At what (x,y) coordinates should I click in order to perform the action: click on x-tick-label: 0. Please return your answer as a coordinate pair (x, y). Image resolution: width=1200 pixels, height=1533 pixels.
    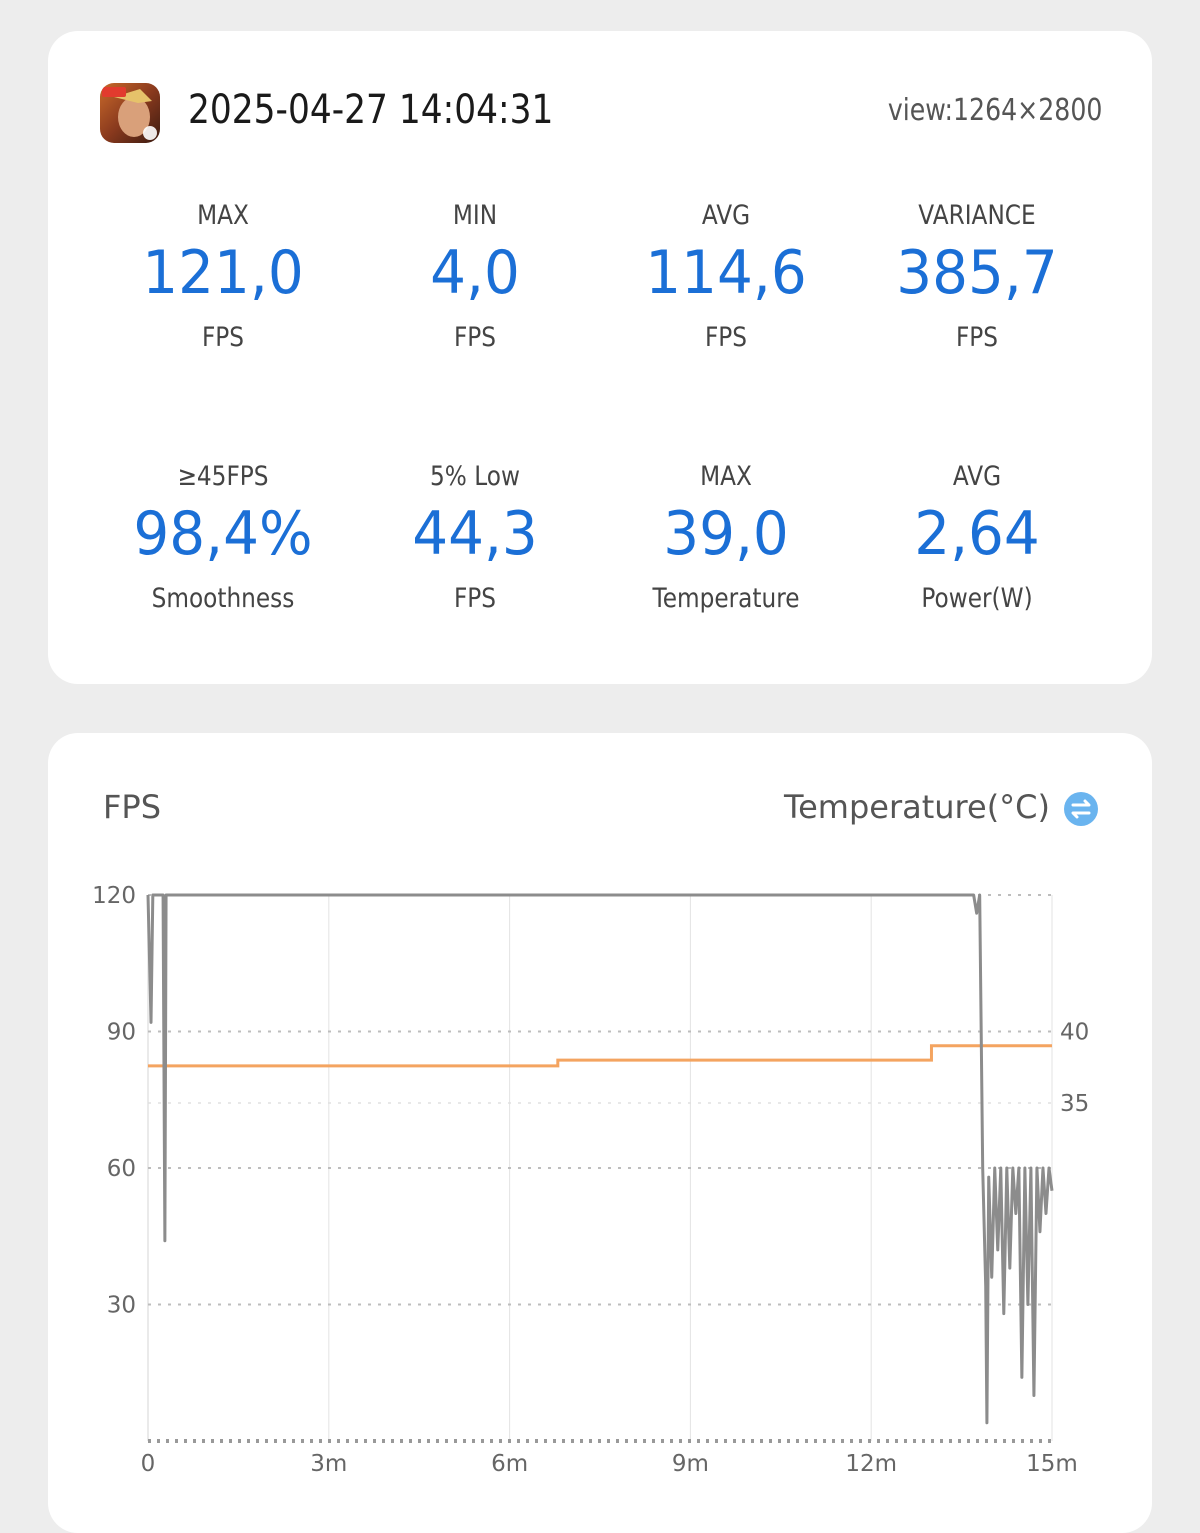
    Looking at the image, I should click on (148, 1464).